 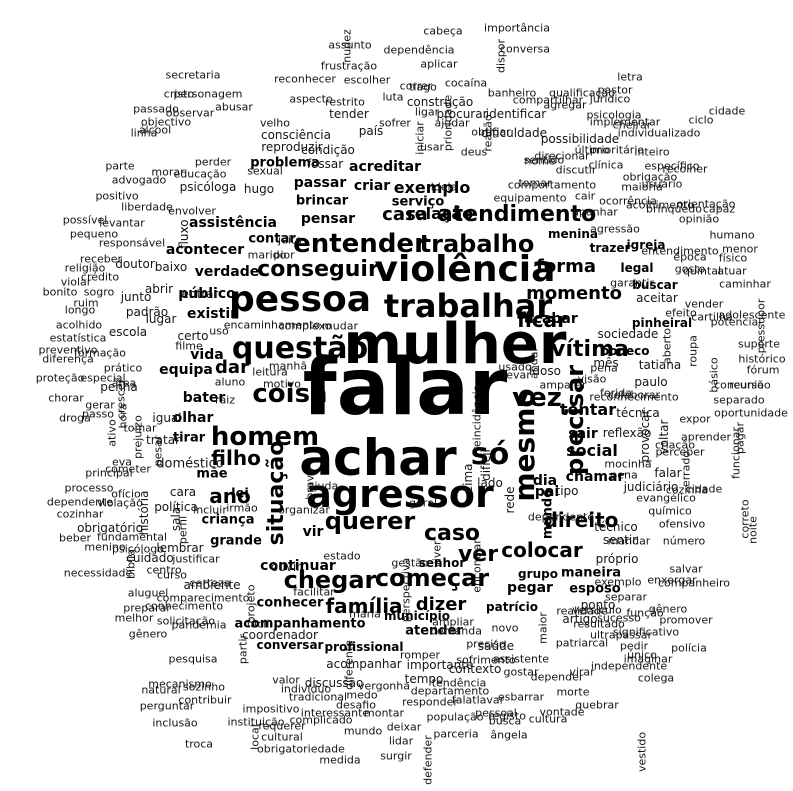 I want to click on cloud-word: lembrar, so click(x=180, y=548).